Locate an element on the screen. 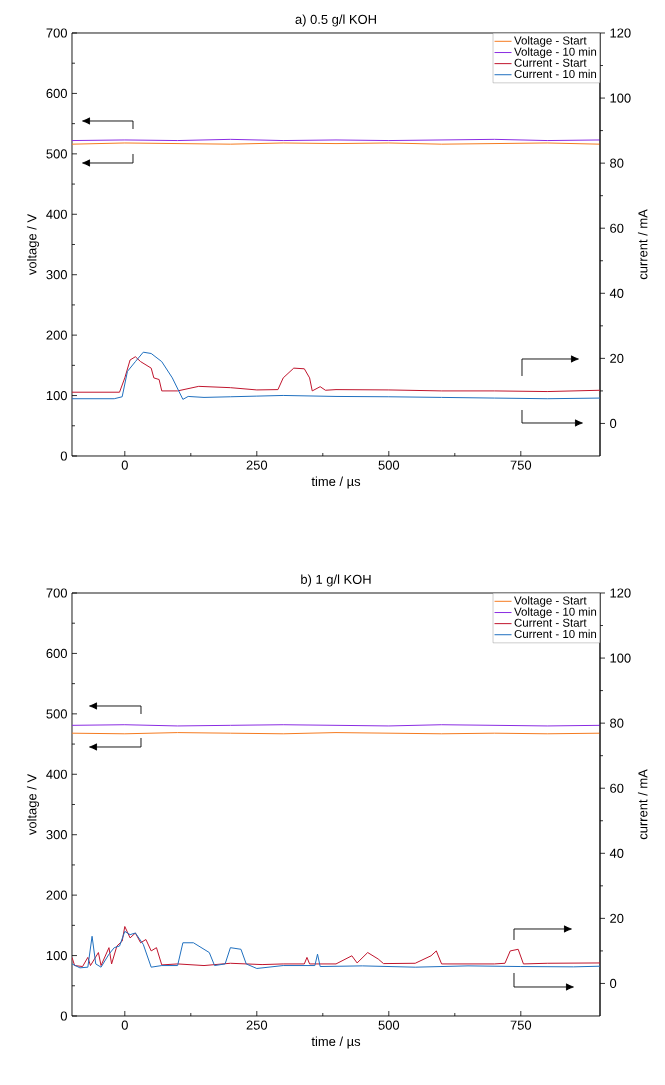 The height and width of the screenshot is (1085, 665). chart-title: a) 0.5 g/l KOH is located at coordinates (335, 20).